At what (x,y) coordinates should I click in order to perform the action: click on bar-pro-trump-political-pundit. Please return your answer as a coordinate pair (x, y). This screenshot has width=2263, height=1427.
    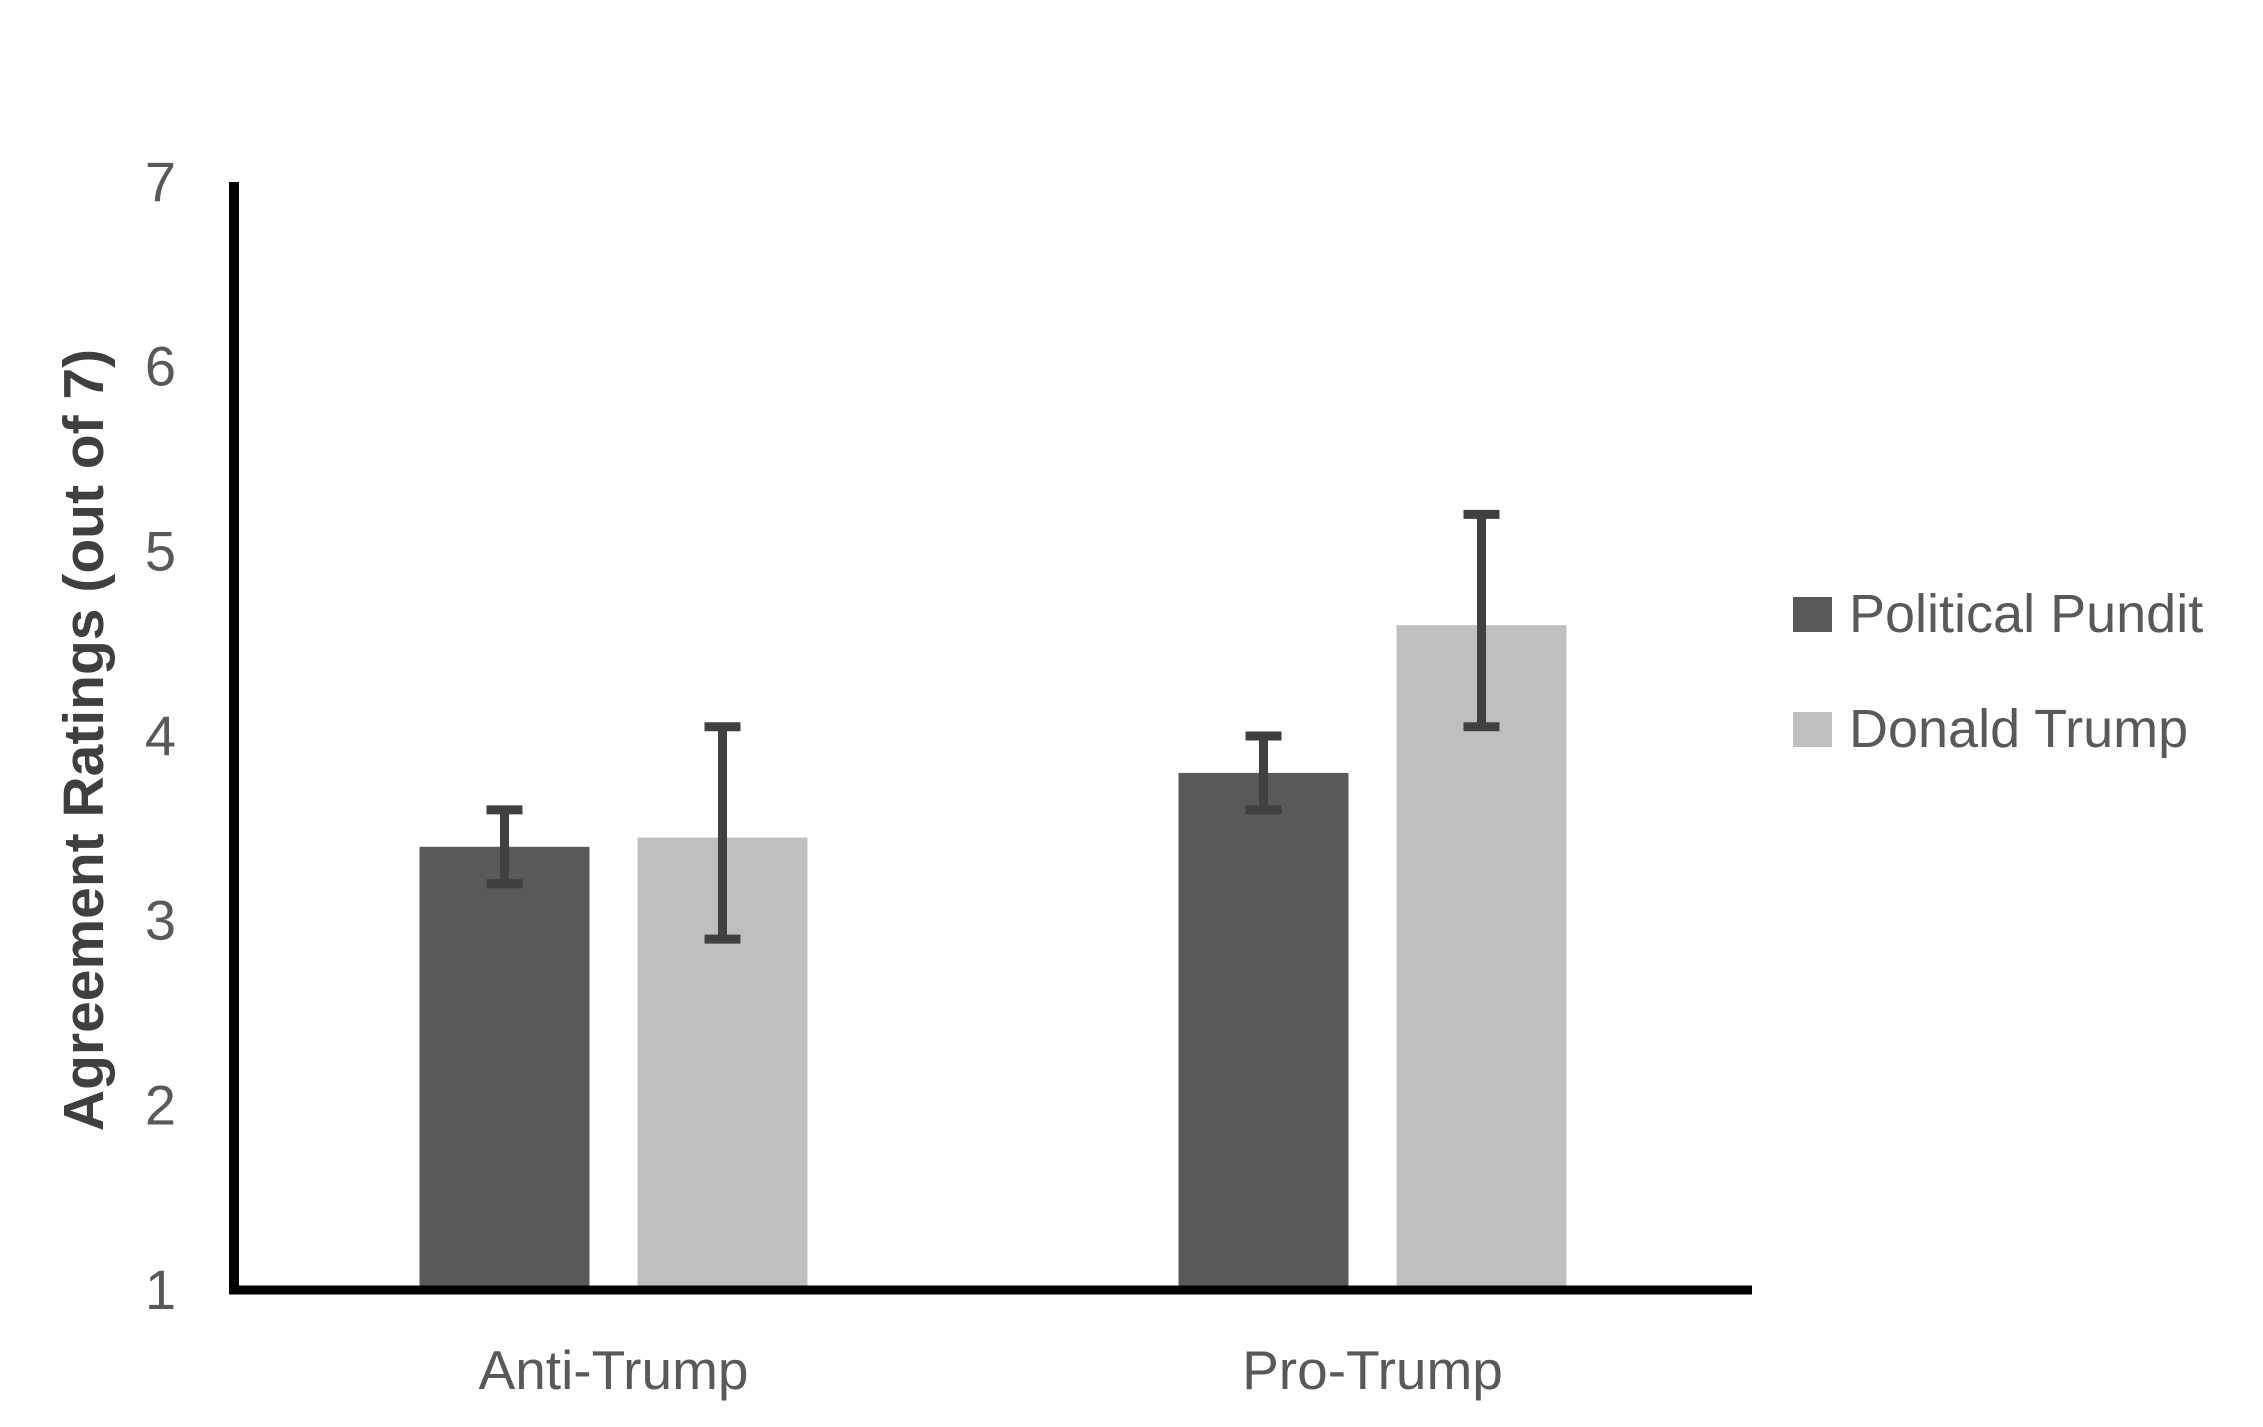
    Looking at the image, I should click on (1263, 1031).